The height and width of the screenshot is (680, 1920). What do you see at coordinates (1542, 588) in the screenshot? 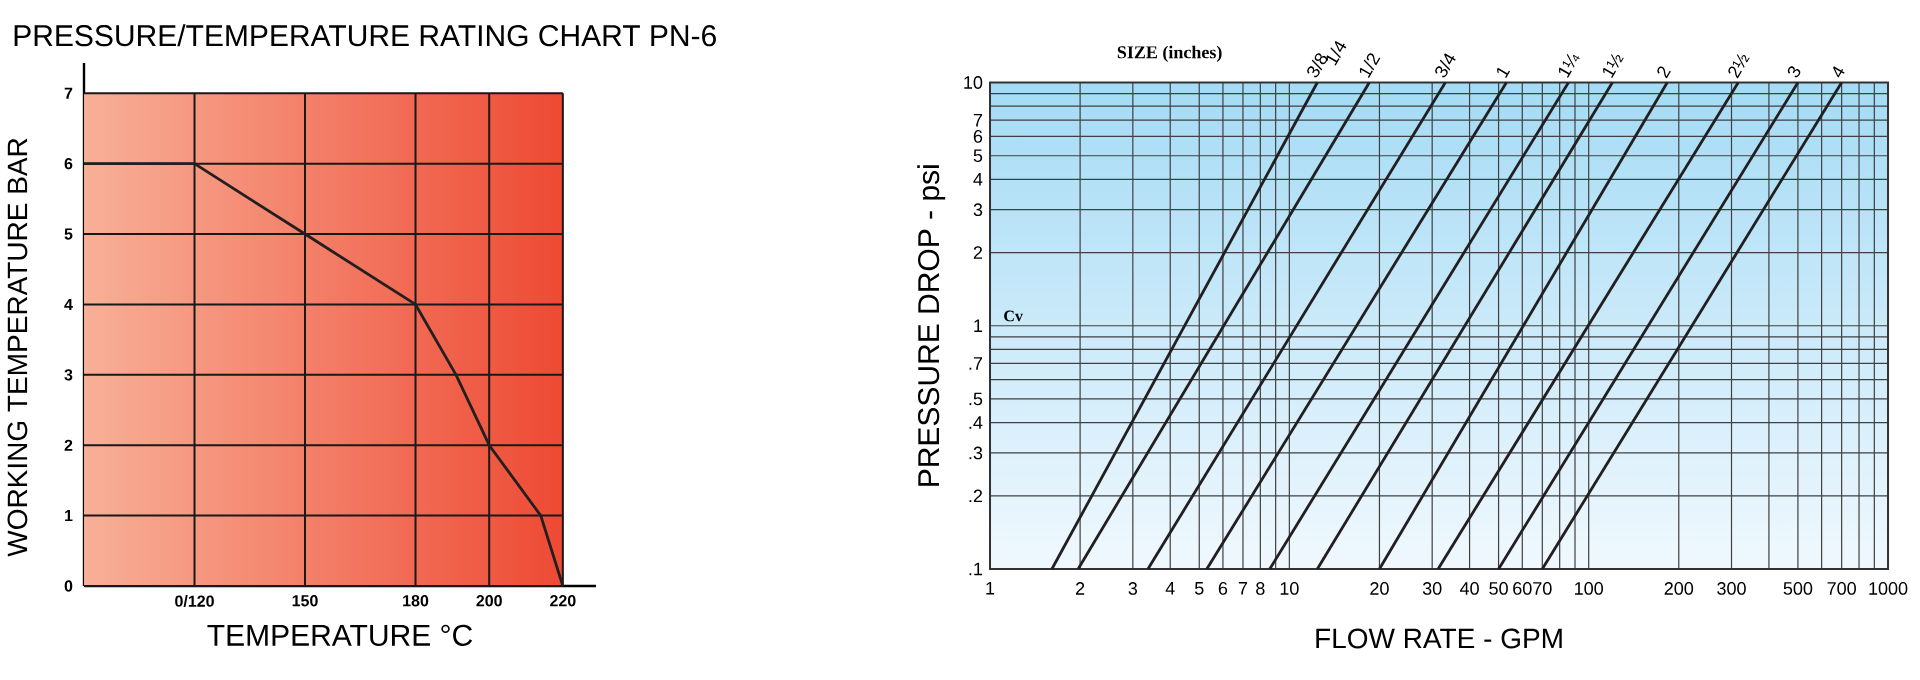
I see `x-tick-label: 70` at bounding box center [1542, 588].